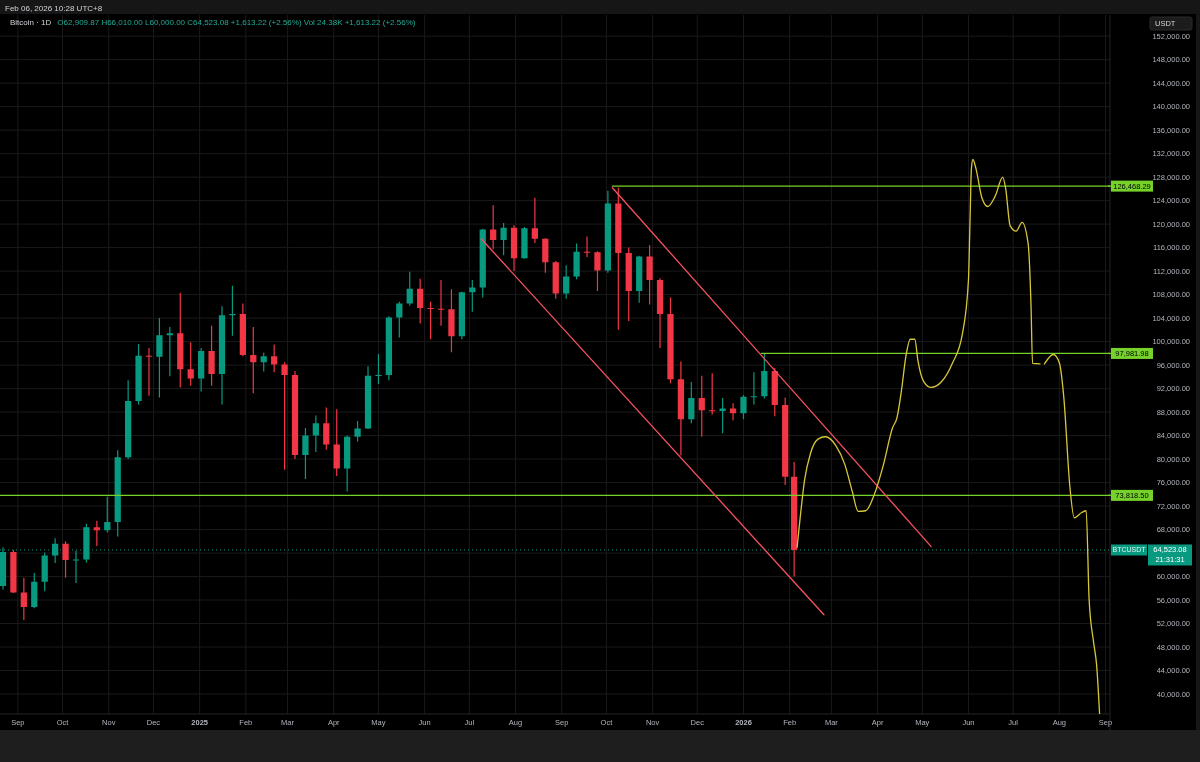  Describe the element at coordinates (236, 22) in the screenshot. I see `chart-subtitle: O62,909.87 H66,010.00 L60,000.00 C64,523.08 +1,613.22 (+2.56%) Vol 24.38K +1,613.22 (+2.56%)` at that location.